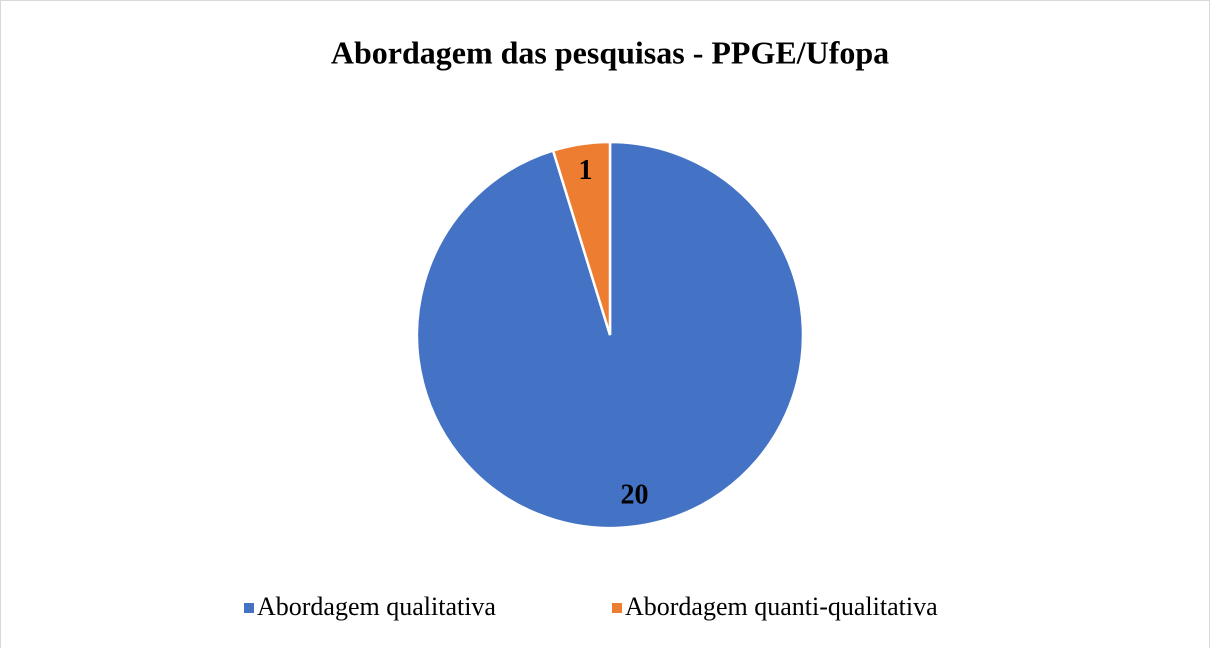  What do you see at coordinates (781, 606) in the screenshot?
I see `legend-label: Abordagem quanti-qualitativa` at bounding box center [781, 606].